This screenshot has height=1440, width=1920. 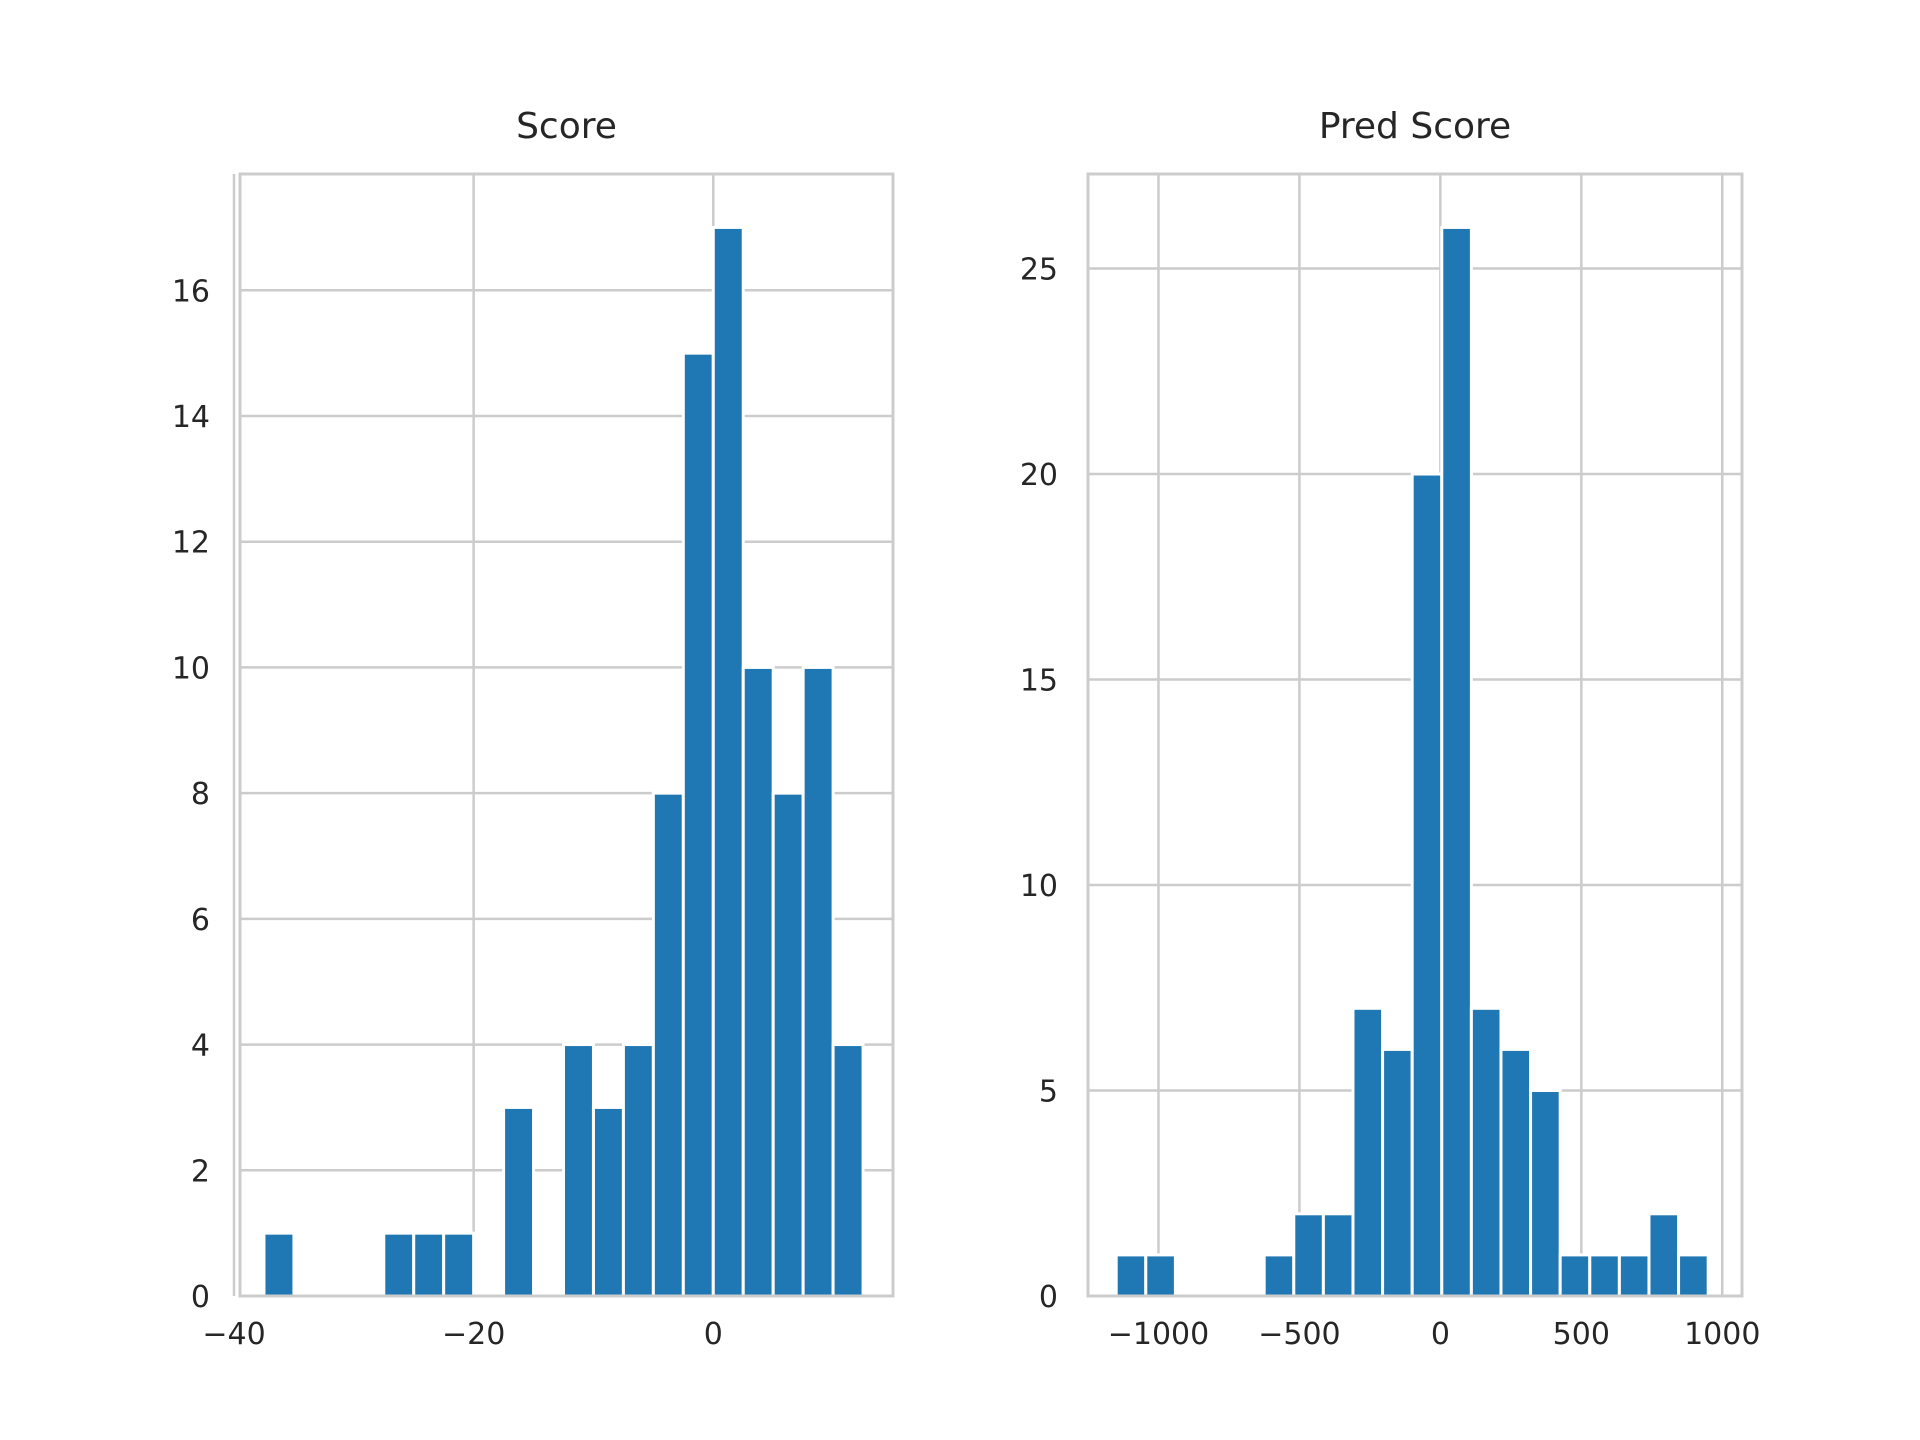 I want to click on y-tick-label: 8, so click(x=200, y=794).